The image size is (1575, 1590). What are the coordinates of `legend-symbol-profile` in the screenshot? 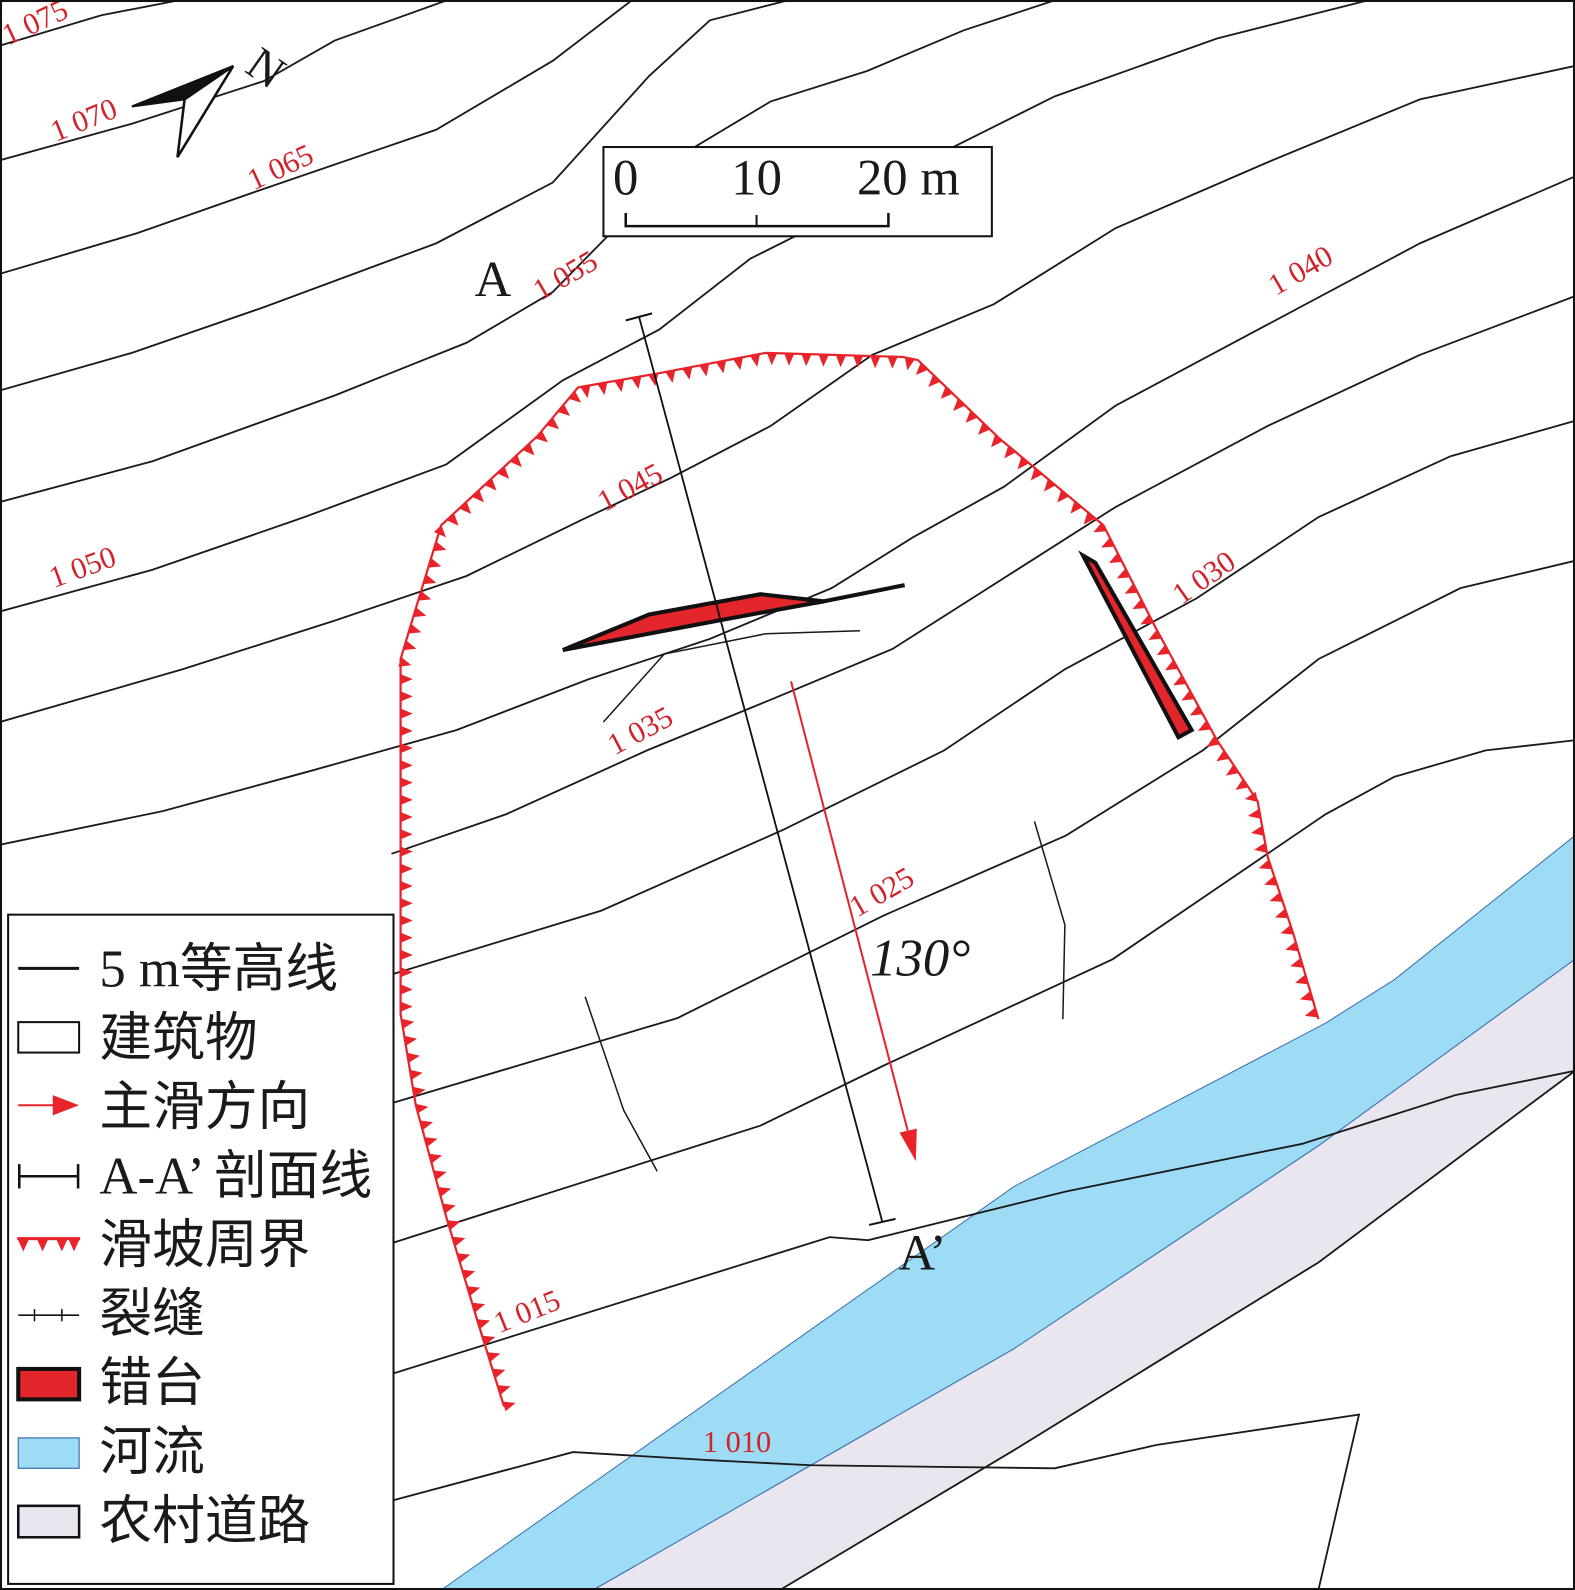 It's located at (49, 1176).